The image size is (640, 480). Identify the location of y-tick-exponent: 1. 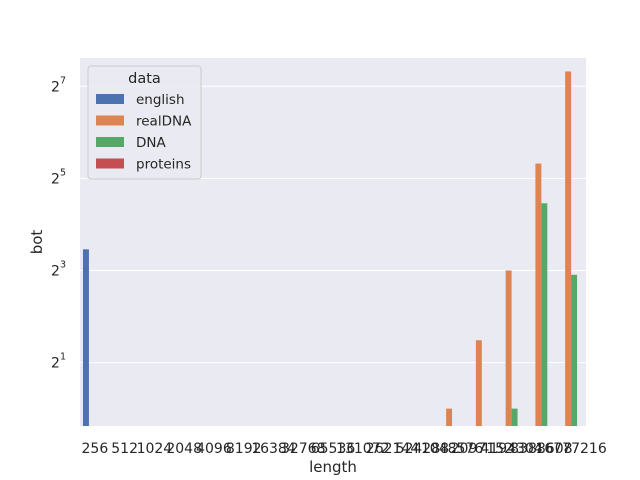
(63, 357).